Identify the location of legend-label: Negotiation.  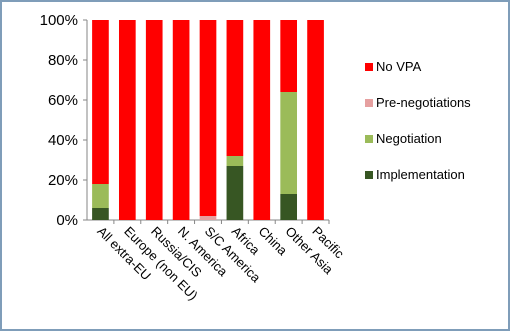
(409, 138).